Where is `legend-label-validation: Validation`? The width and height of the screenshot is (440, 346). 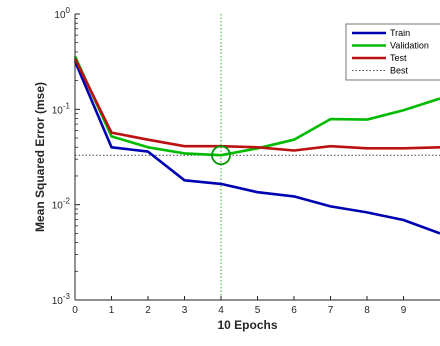 legend-label-validation: Validation is located at coordinates (409, 46).